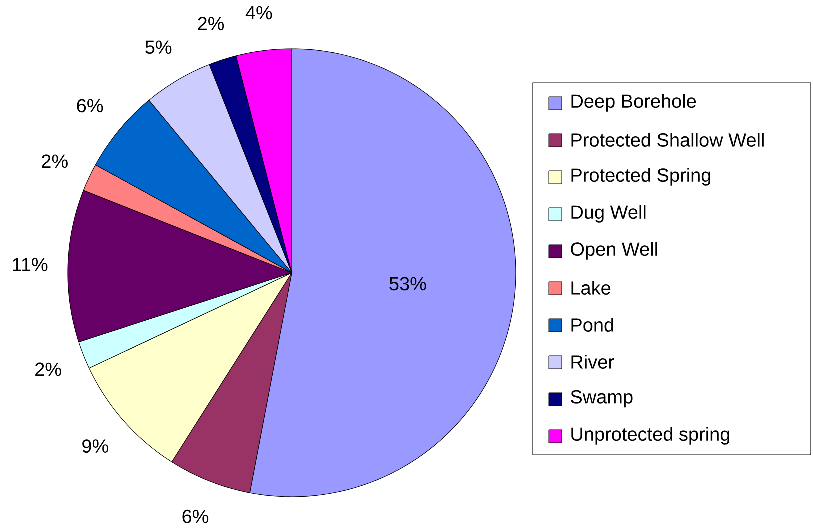 This screenshot has height=530, width=813. Describe the element at coordinates (593, 325) in the screenshot. I see `legend-label: Pond` at that location.